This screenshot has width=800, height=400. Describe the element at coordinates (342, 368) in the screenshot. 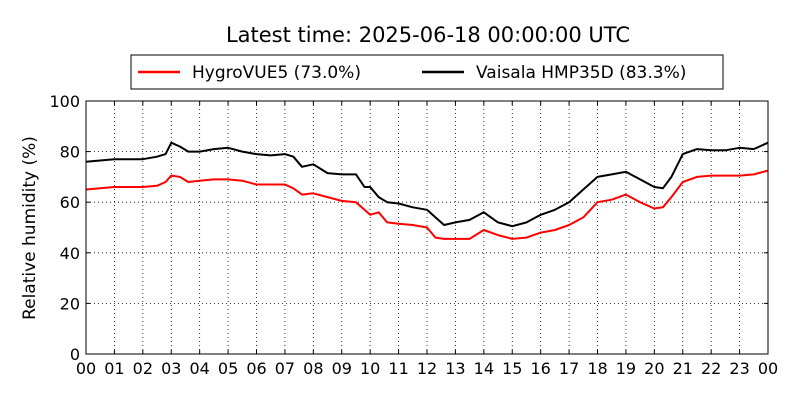

I see `x-tick-label: 09` at that location.